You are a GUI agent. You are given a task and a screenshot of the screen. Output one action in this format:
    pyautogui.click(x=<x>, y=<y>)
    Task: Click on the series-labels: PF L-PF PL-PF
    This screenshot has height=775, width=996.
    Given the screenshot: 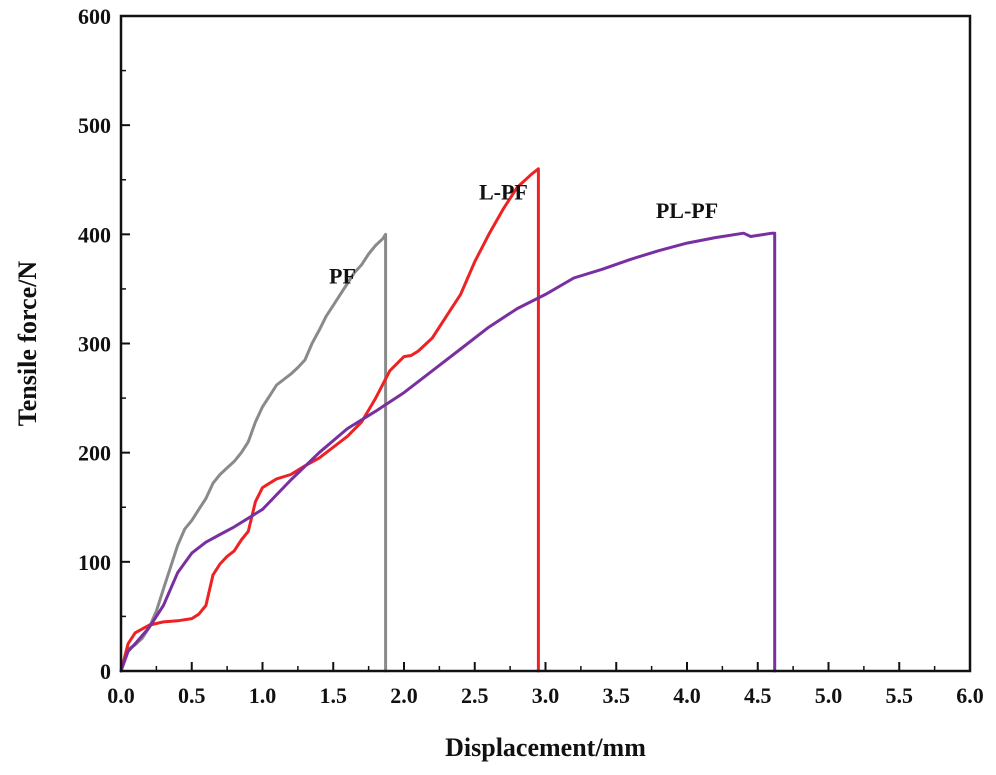 What is the action you would take?
    pyautogui.click(x=523, y=233)
    